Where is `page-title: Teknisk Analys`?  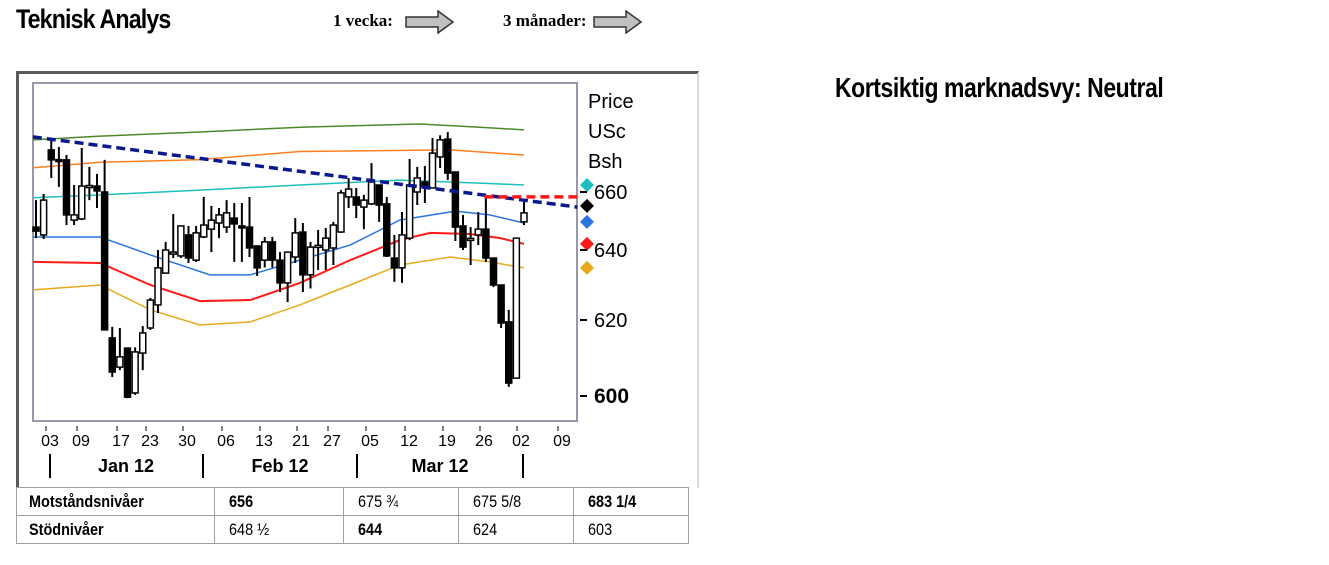
page-title: Teknisk Analys is located at coordinates (93, 19).